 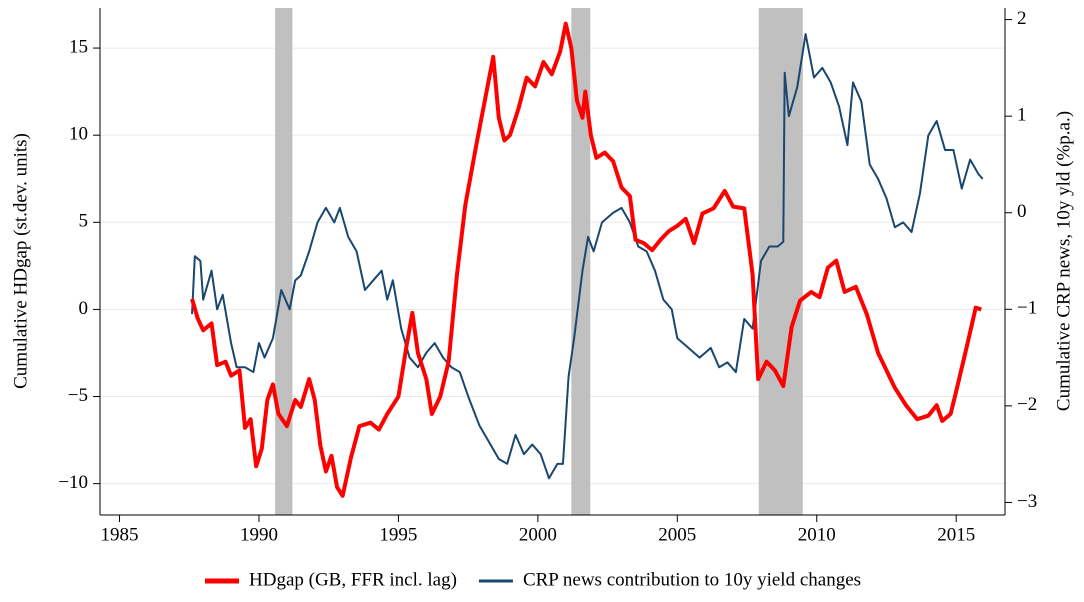 What do you see at coordinates (1027, 308) in the screenshot?
I see `y2-tick-label: −1` at bounding box center [1027, 308].